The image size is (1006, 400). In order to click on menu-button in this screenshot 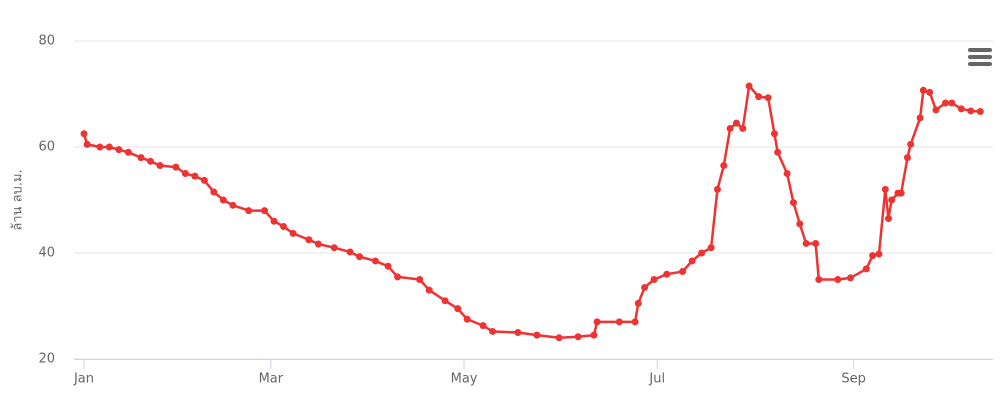, I will do `click(980, 57)`.